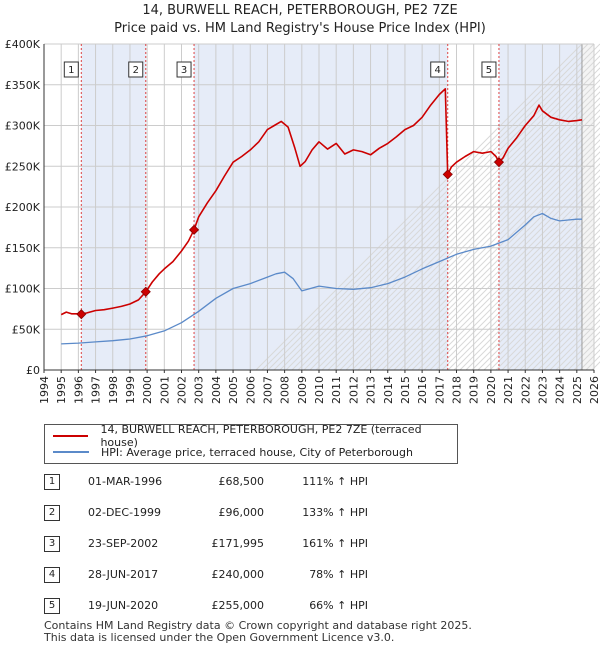 The height and width of the screenshot is (650, 600). What do you see at coordinates (23, 207) in the screenshot?
I see `y-tick-label: £200K` at bounding box center [23, 207].